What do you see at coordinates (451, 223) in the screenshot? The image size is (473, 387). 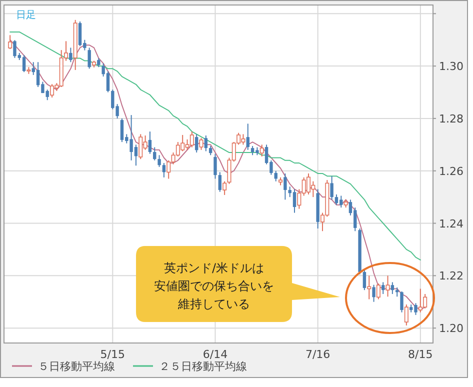 I see `y-tick-label: 1.24` at bounding box center [451, 223].